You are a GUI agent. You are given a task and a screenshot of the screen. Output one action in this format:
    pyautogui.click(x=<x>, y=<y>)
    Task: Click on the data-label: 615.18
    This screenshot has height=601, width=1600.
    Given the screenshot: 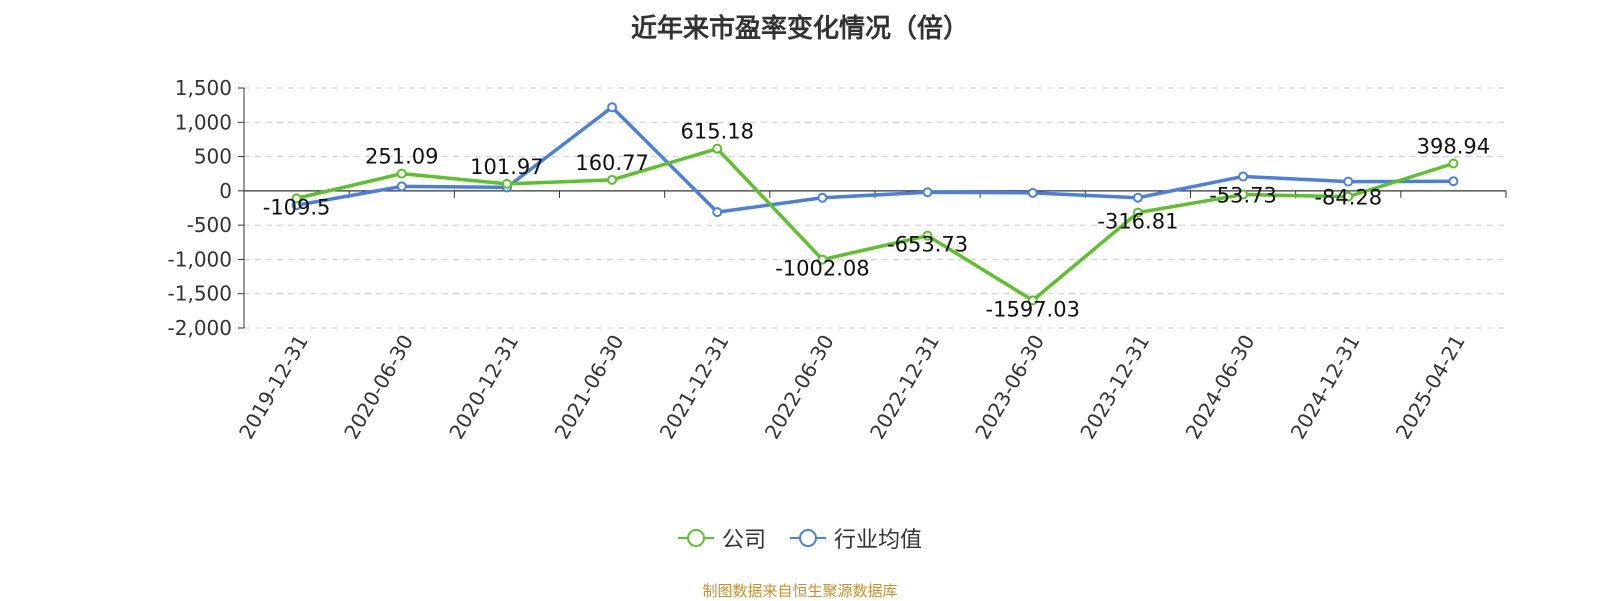 What is the action you would take?
    pyautogui.click(x=717, y=132)
    